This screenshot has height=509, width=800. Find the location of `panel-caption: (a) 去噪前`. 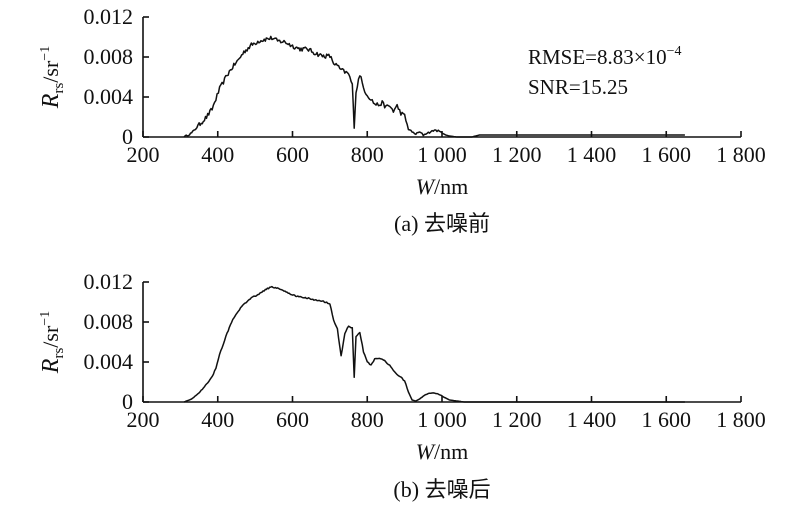

panel-caption: (a) 去噪前 is located at coordinates (442, 223).